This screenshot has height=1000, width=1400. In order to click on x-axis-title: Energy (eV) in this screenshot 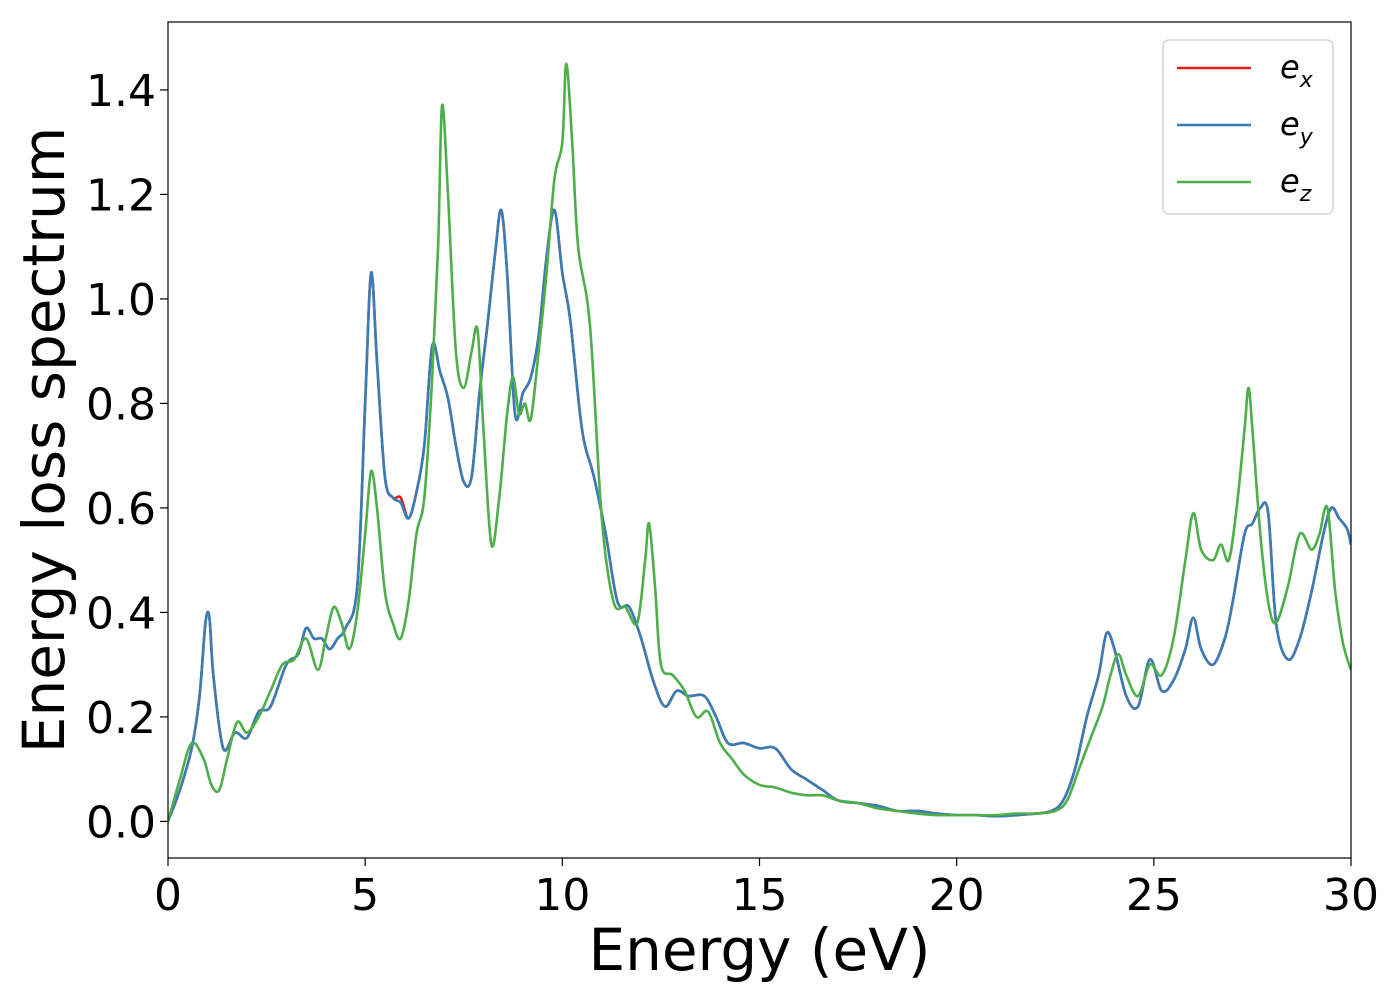, I will do `click(759, 950)`.